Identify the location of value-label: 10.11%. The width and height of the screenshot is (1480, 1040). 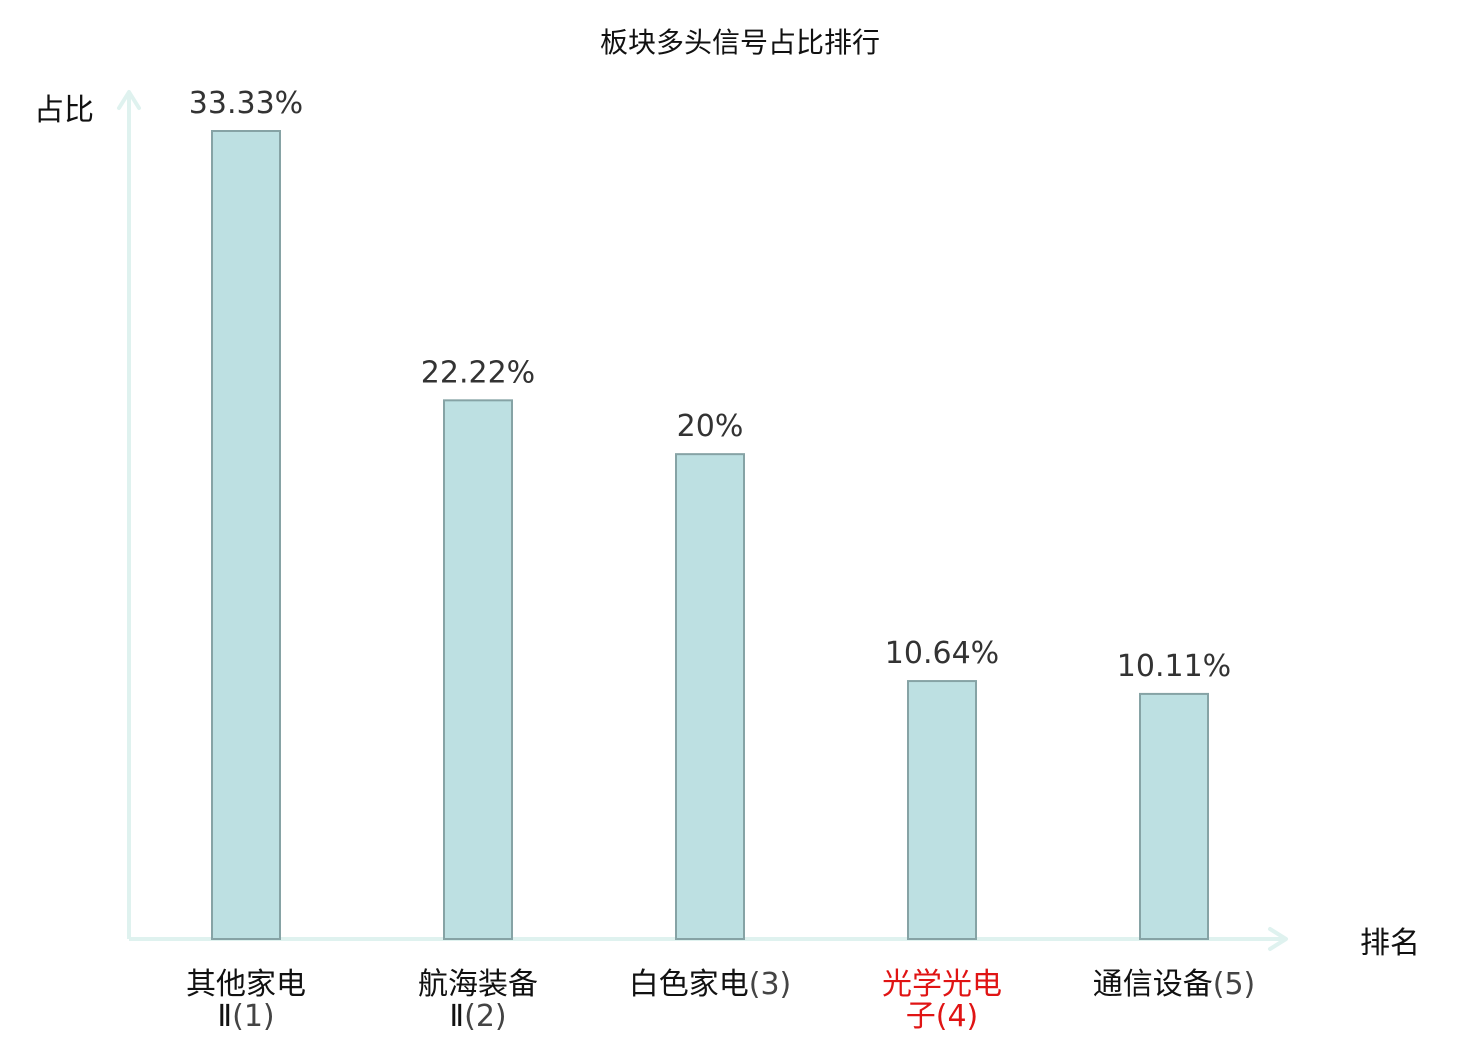
(1174, 666).